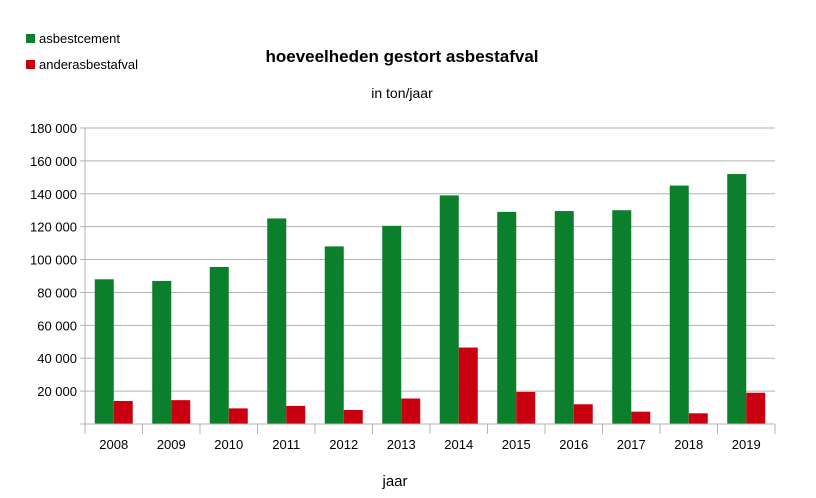 The image size is (816, 498). Describe the element at coordinates (123, 412) in the screenshot. I see `bar-anderasbestafval-2008` at that location.